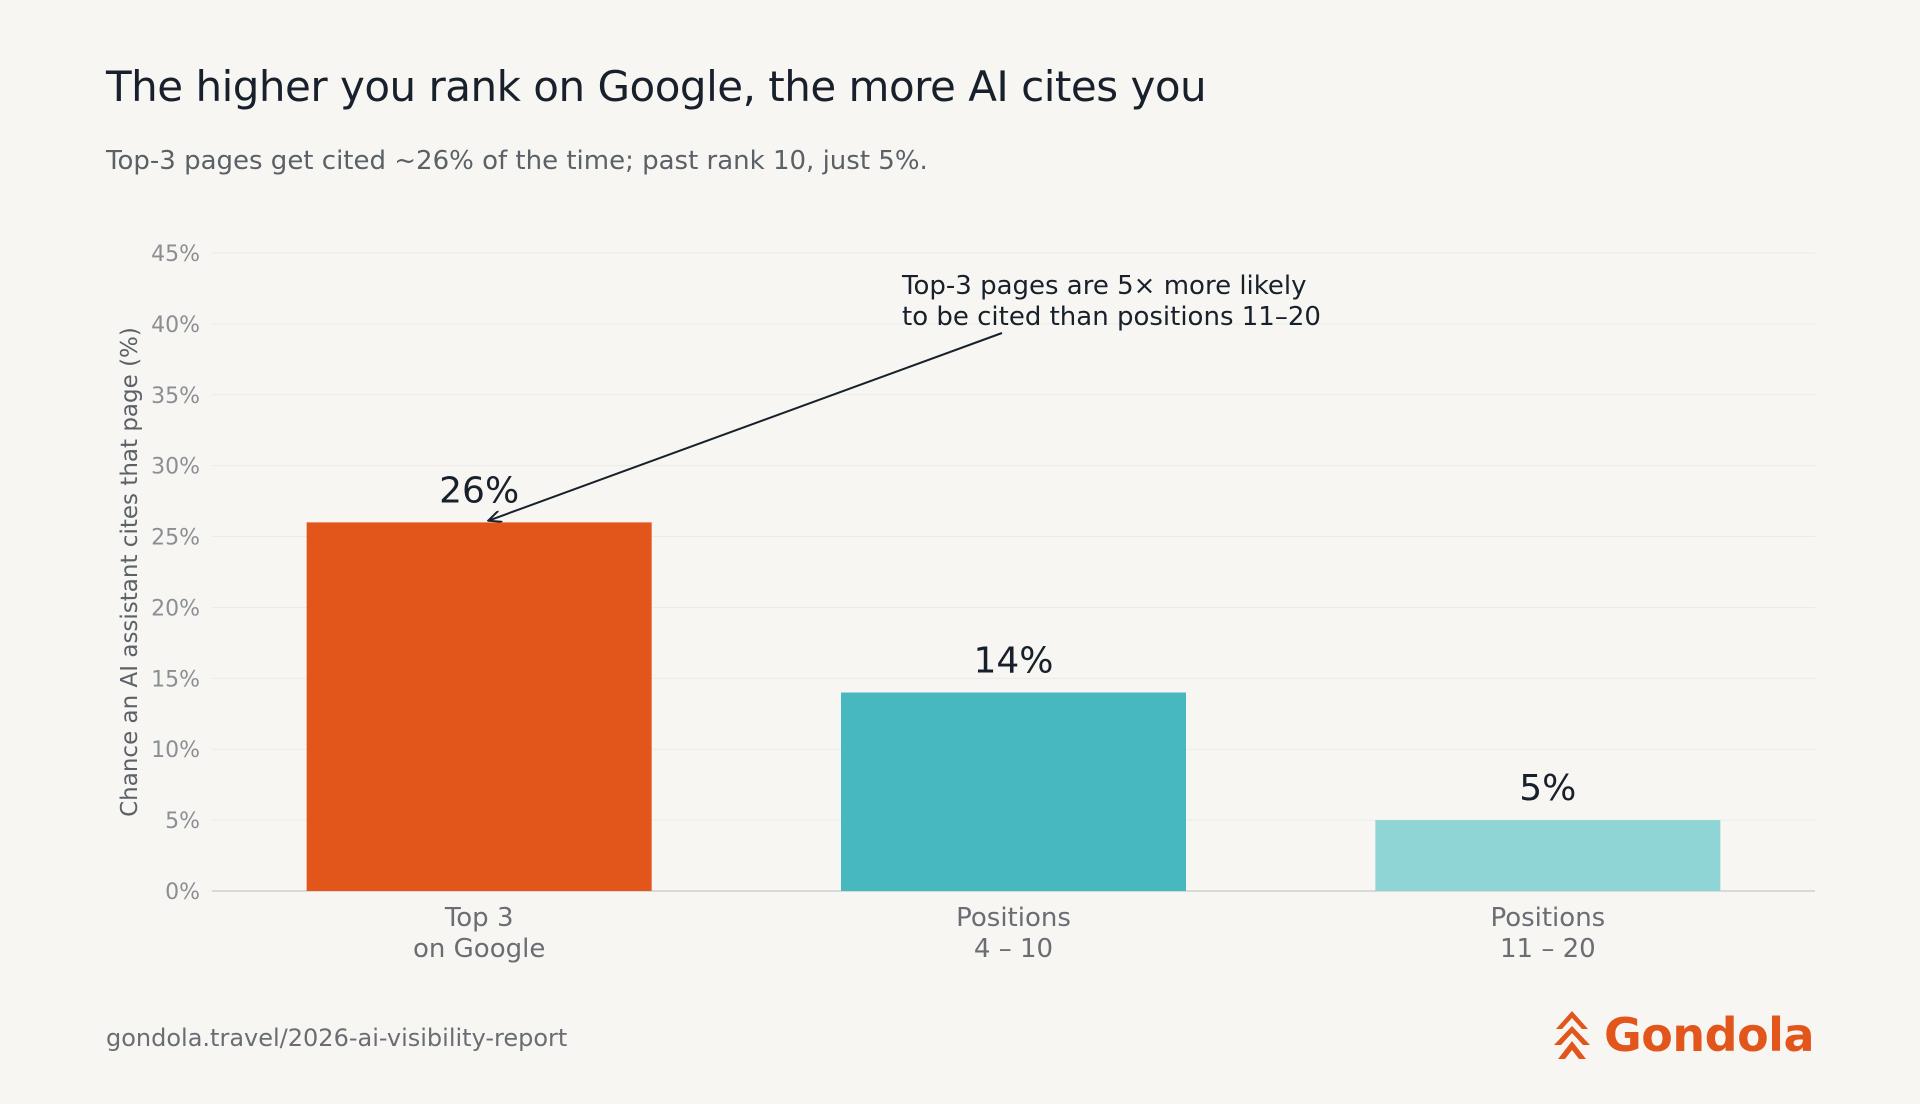 This screenshot has height=1104, width=1920. What do you see at coordinates (175, 467) in the screenshot?
I see `y-tick-label: 30%` at bounding box center [175, 467].